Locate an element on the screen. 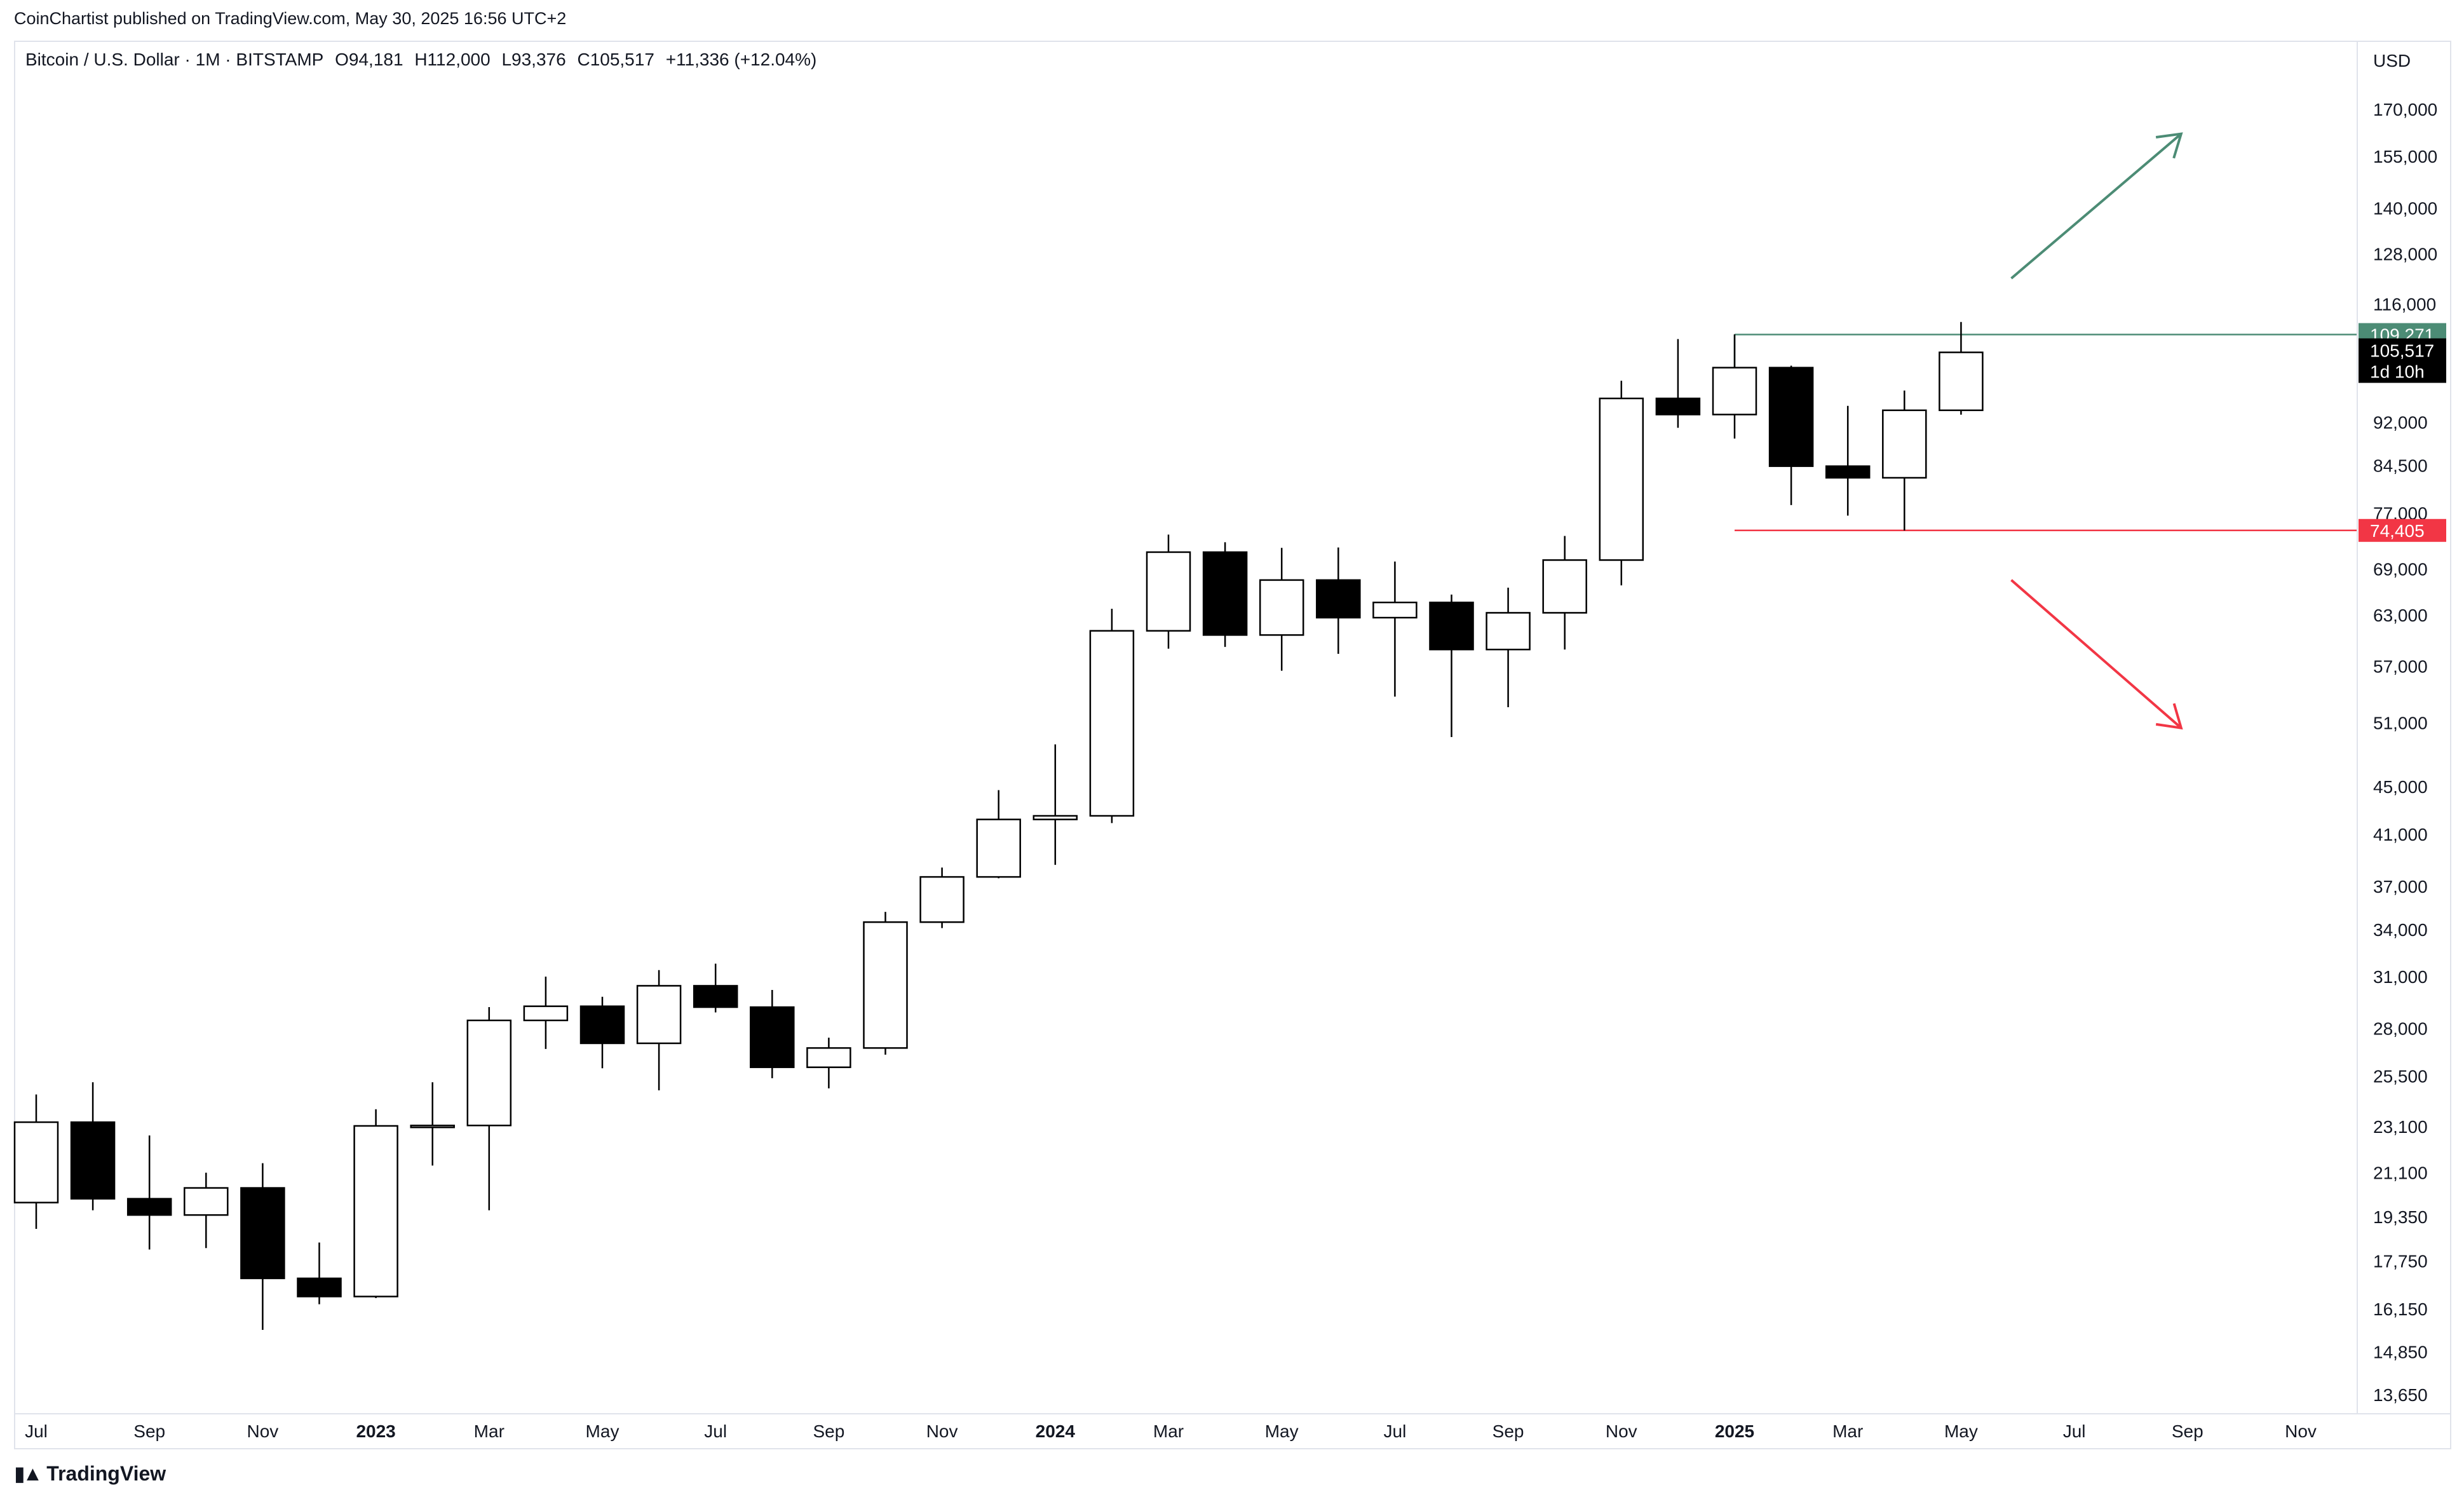 The image size is (2464, 1497). y-tick-label: 69,000 is located at coordinates (2401, 569).